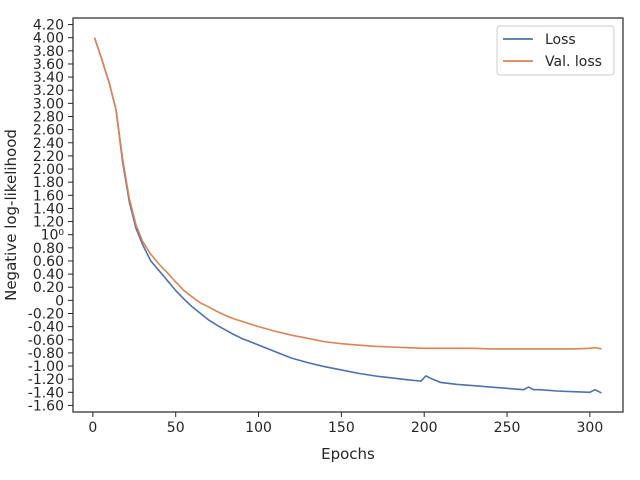  What do you see at coordinates (48, 65) in the screenshot?
I see `y-tick-label: 3.60` at bounding box center [48, 65].